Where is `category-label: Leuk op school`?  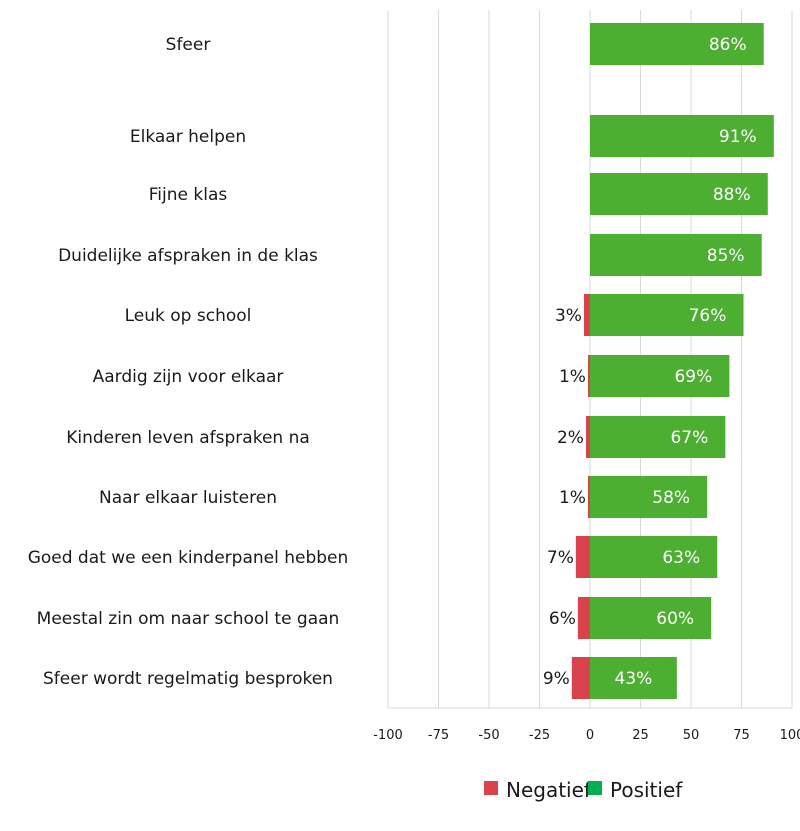
category-label: Leuk op school is located at coordinates (188, 316).